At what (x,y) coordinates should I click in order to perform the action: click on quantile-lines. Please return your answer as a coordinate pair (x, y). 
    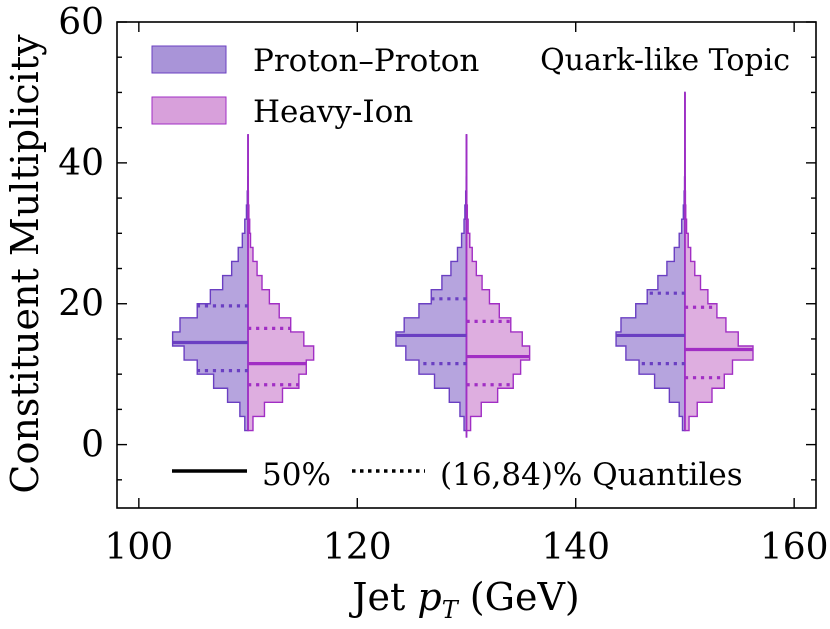
    Looking at the image, I should click on (462, 339).